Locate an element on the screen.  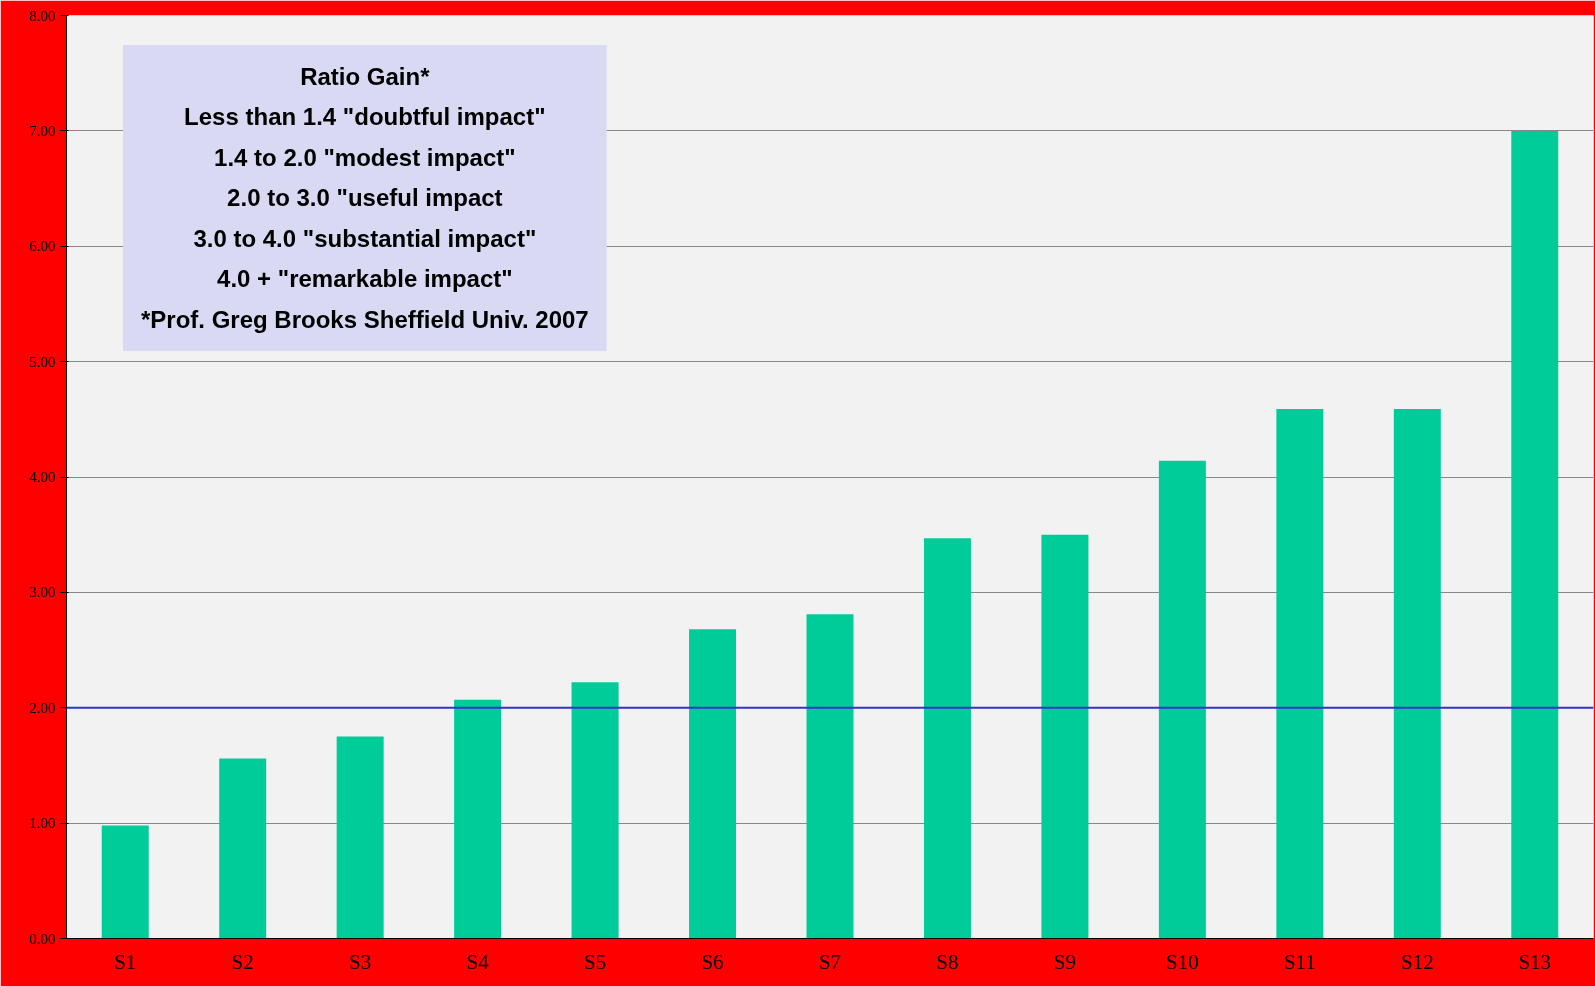
y-tick-label: 1.00 is located at coordinates (42, 823).